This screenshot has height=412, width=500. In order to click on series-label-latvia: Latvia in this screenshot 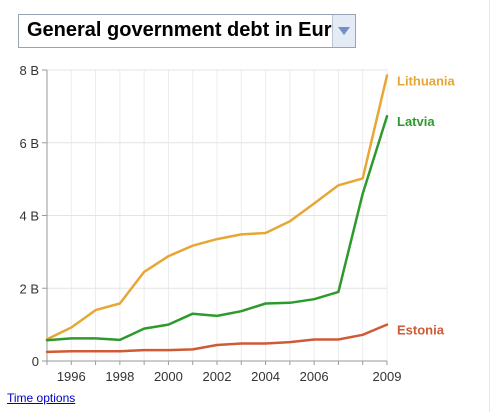, I will do `click(416, 121)`.